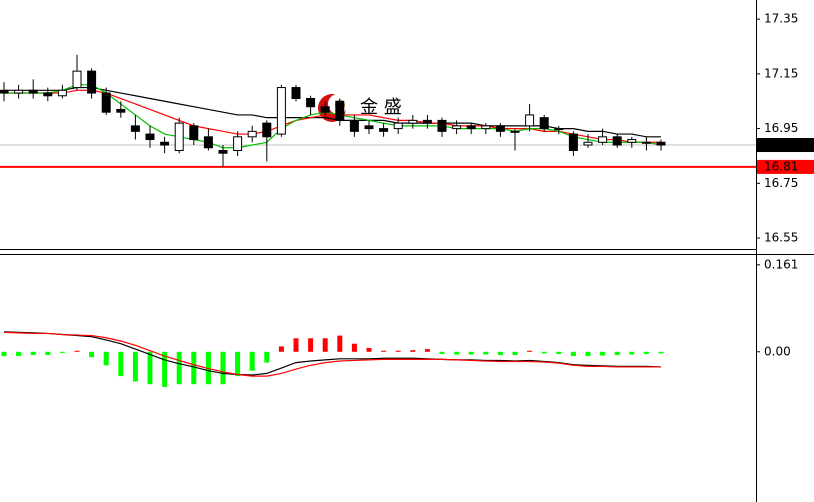  I want to click on y-tick-label: 16.55, so click(781, 238).